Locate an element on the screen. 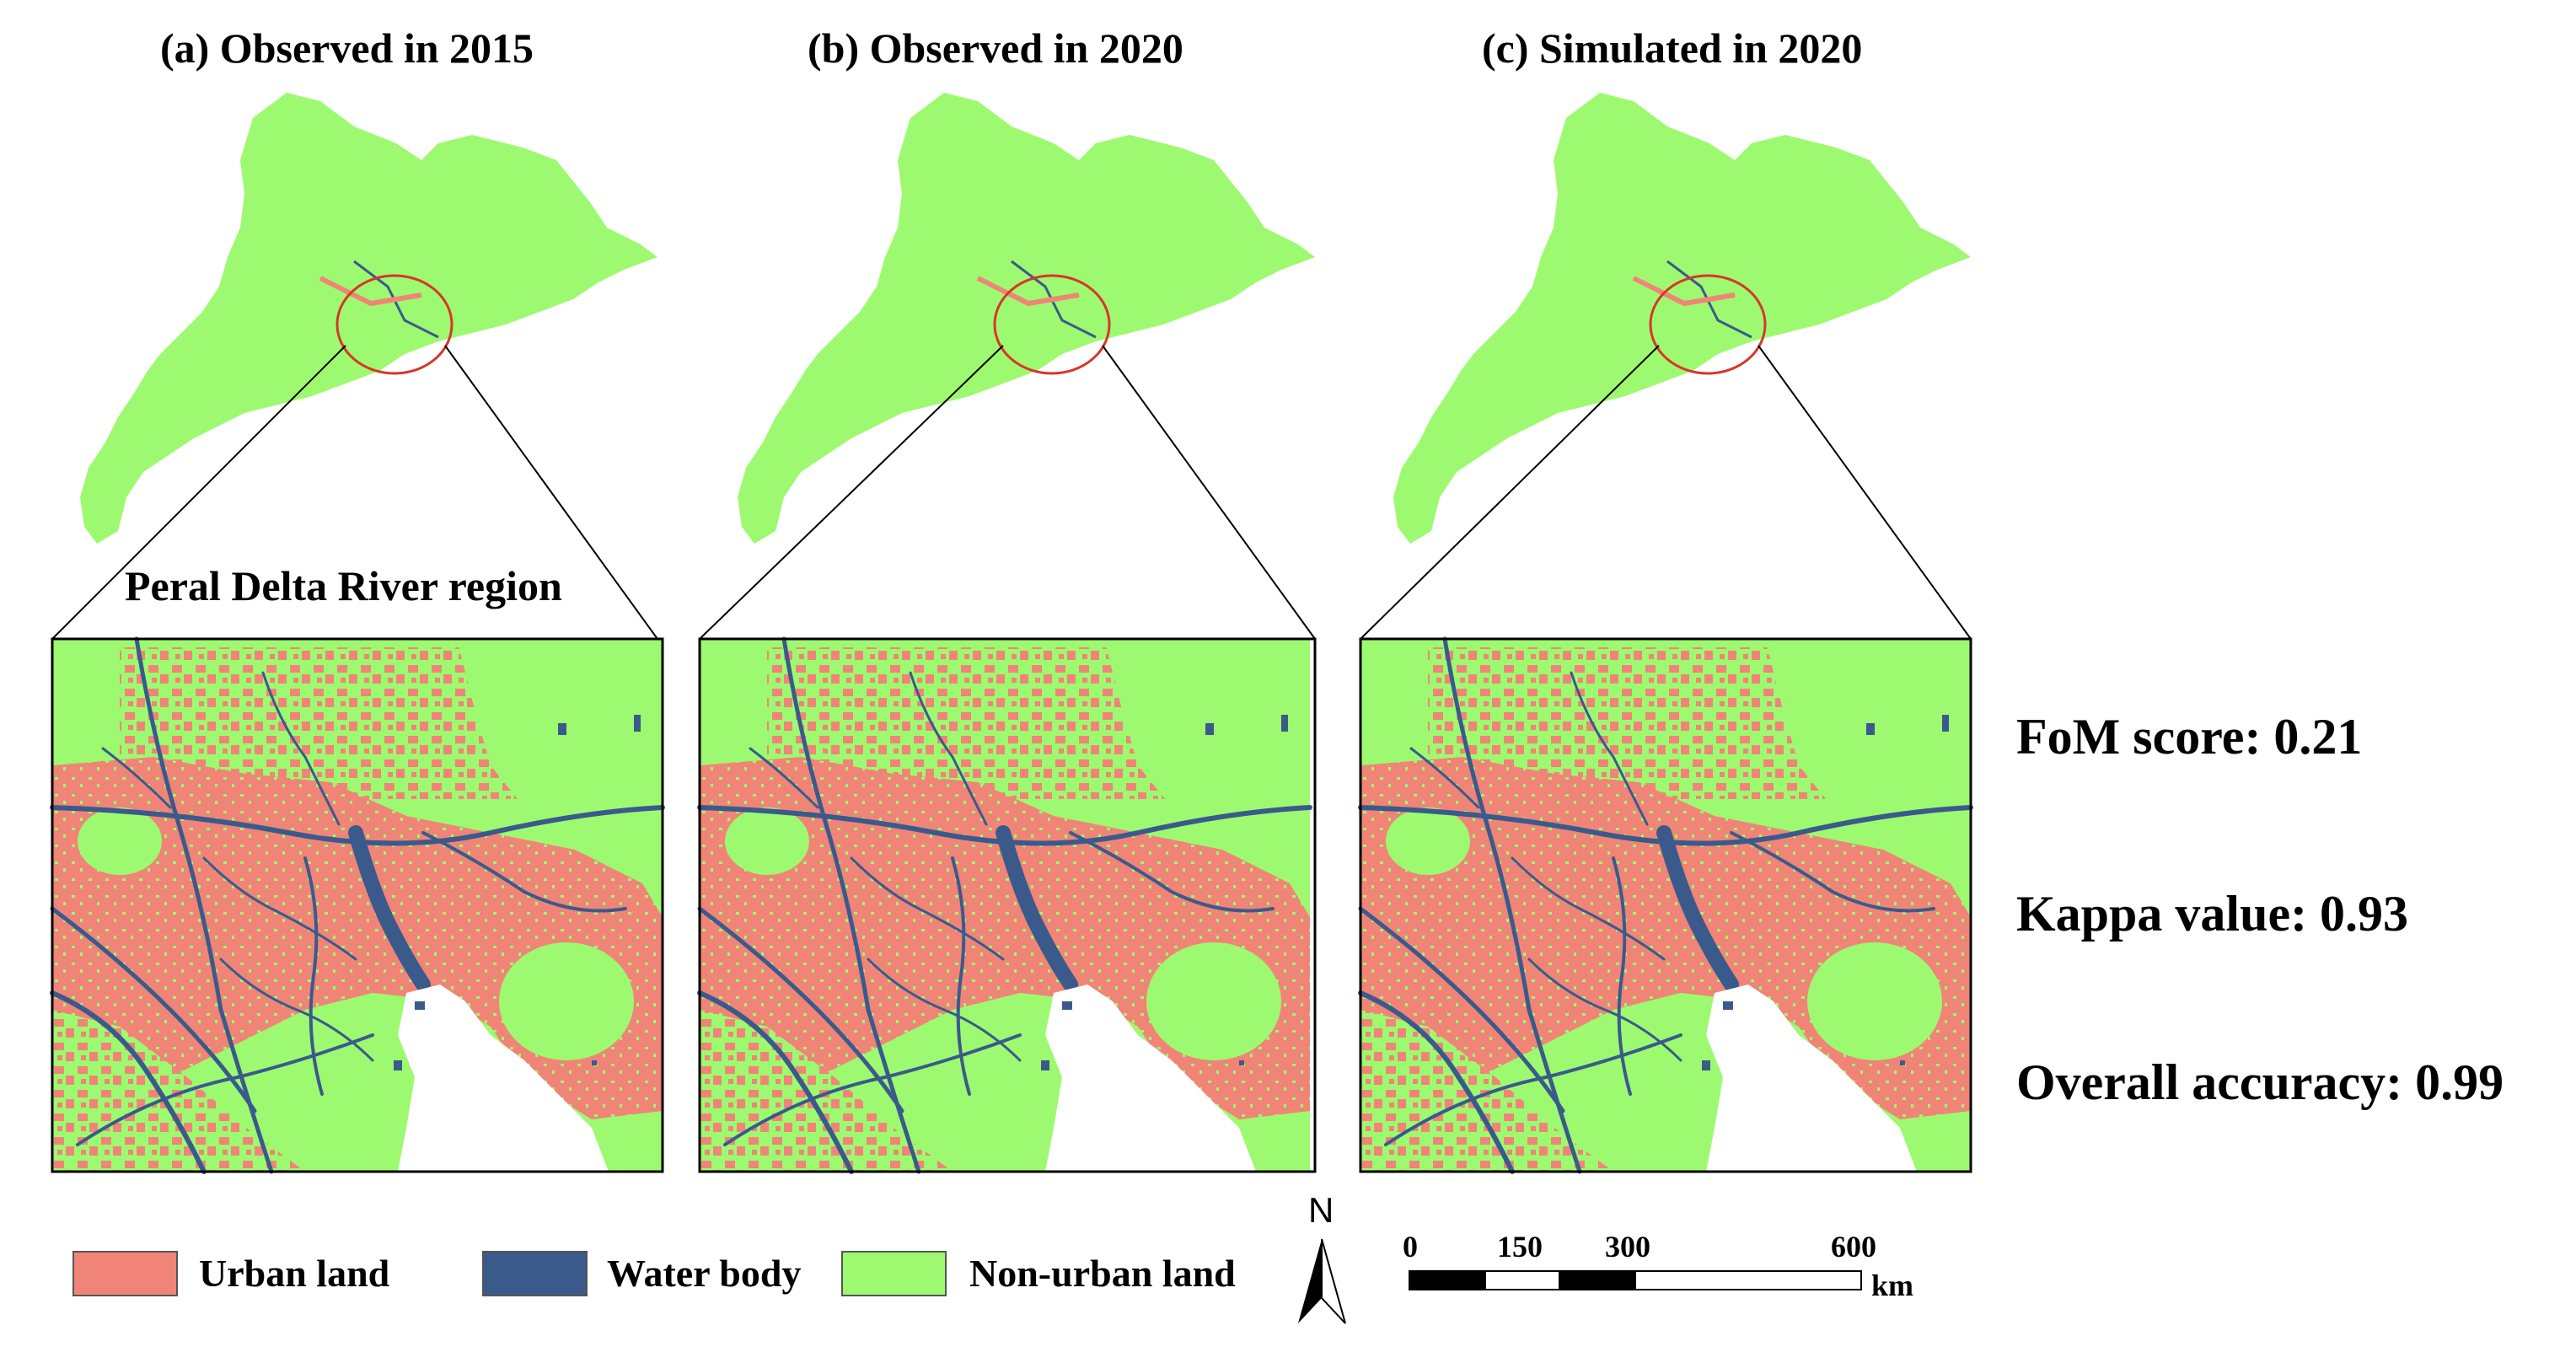  scale-tick-600: 600 is located at coordinates (1853, 1246).